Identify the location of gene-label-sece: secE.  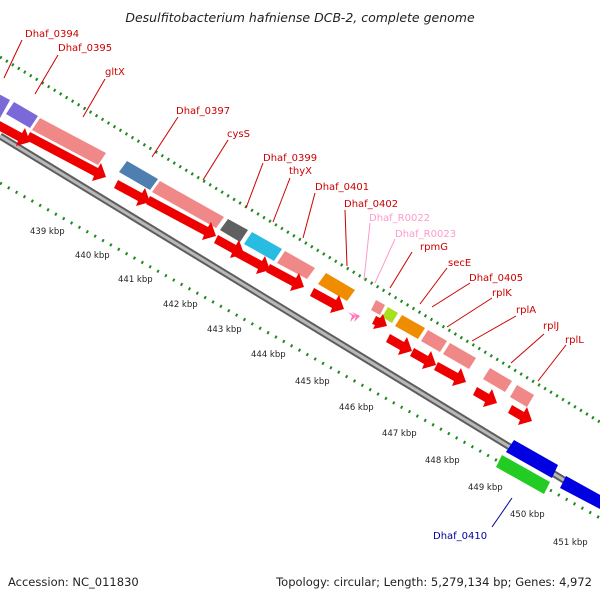
(459, 263).